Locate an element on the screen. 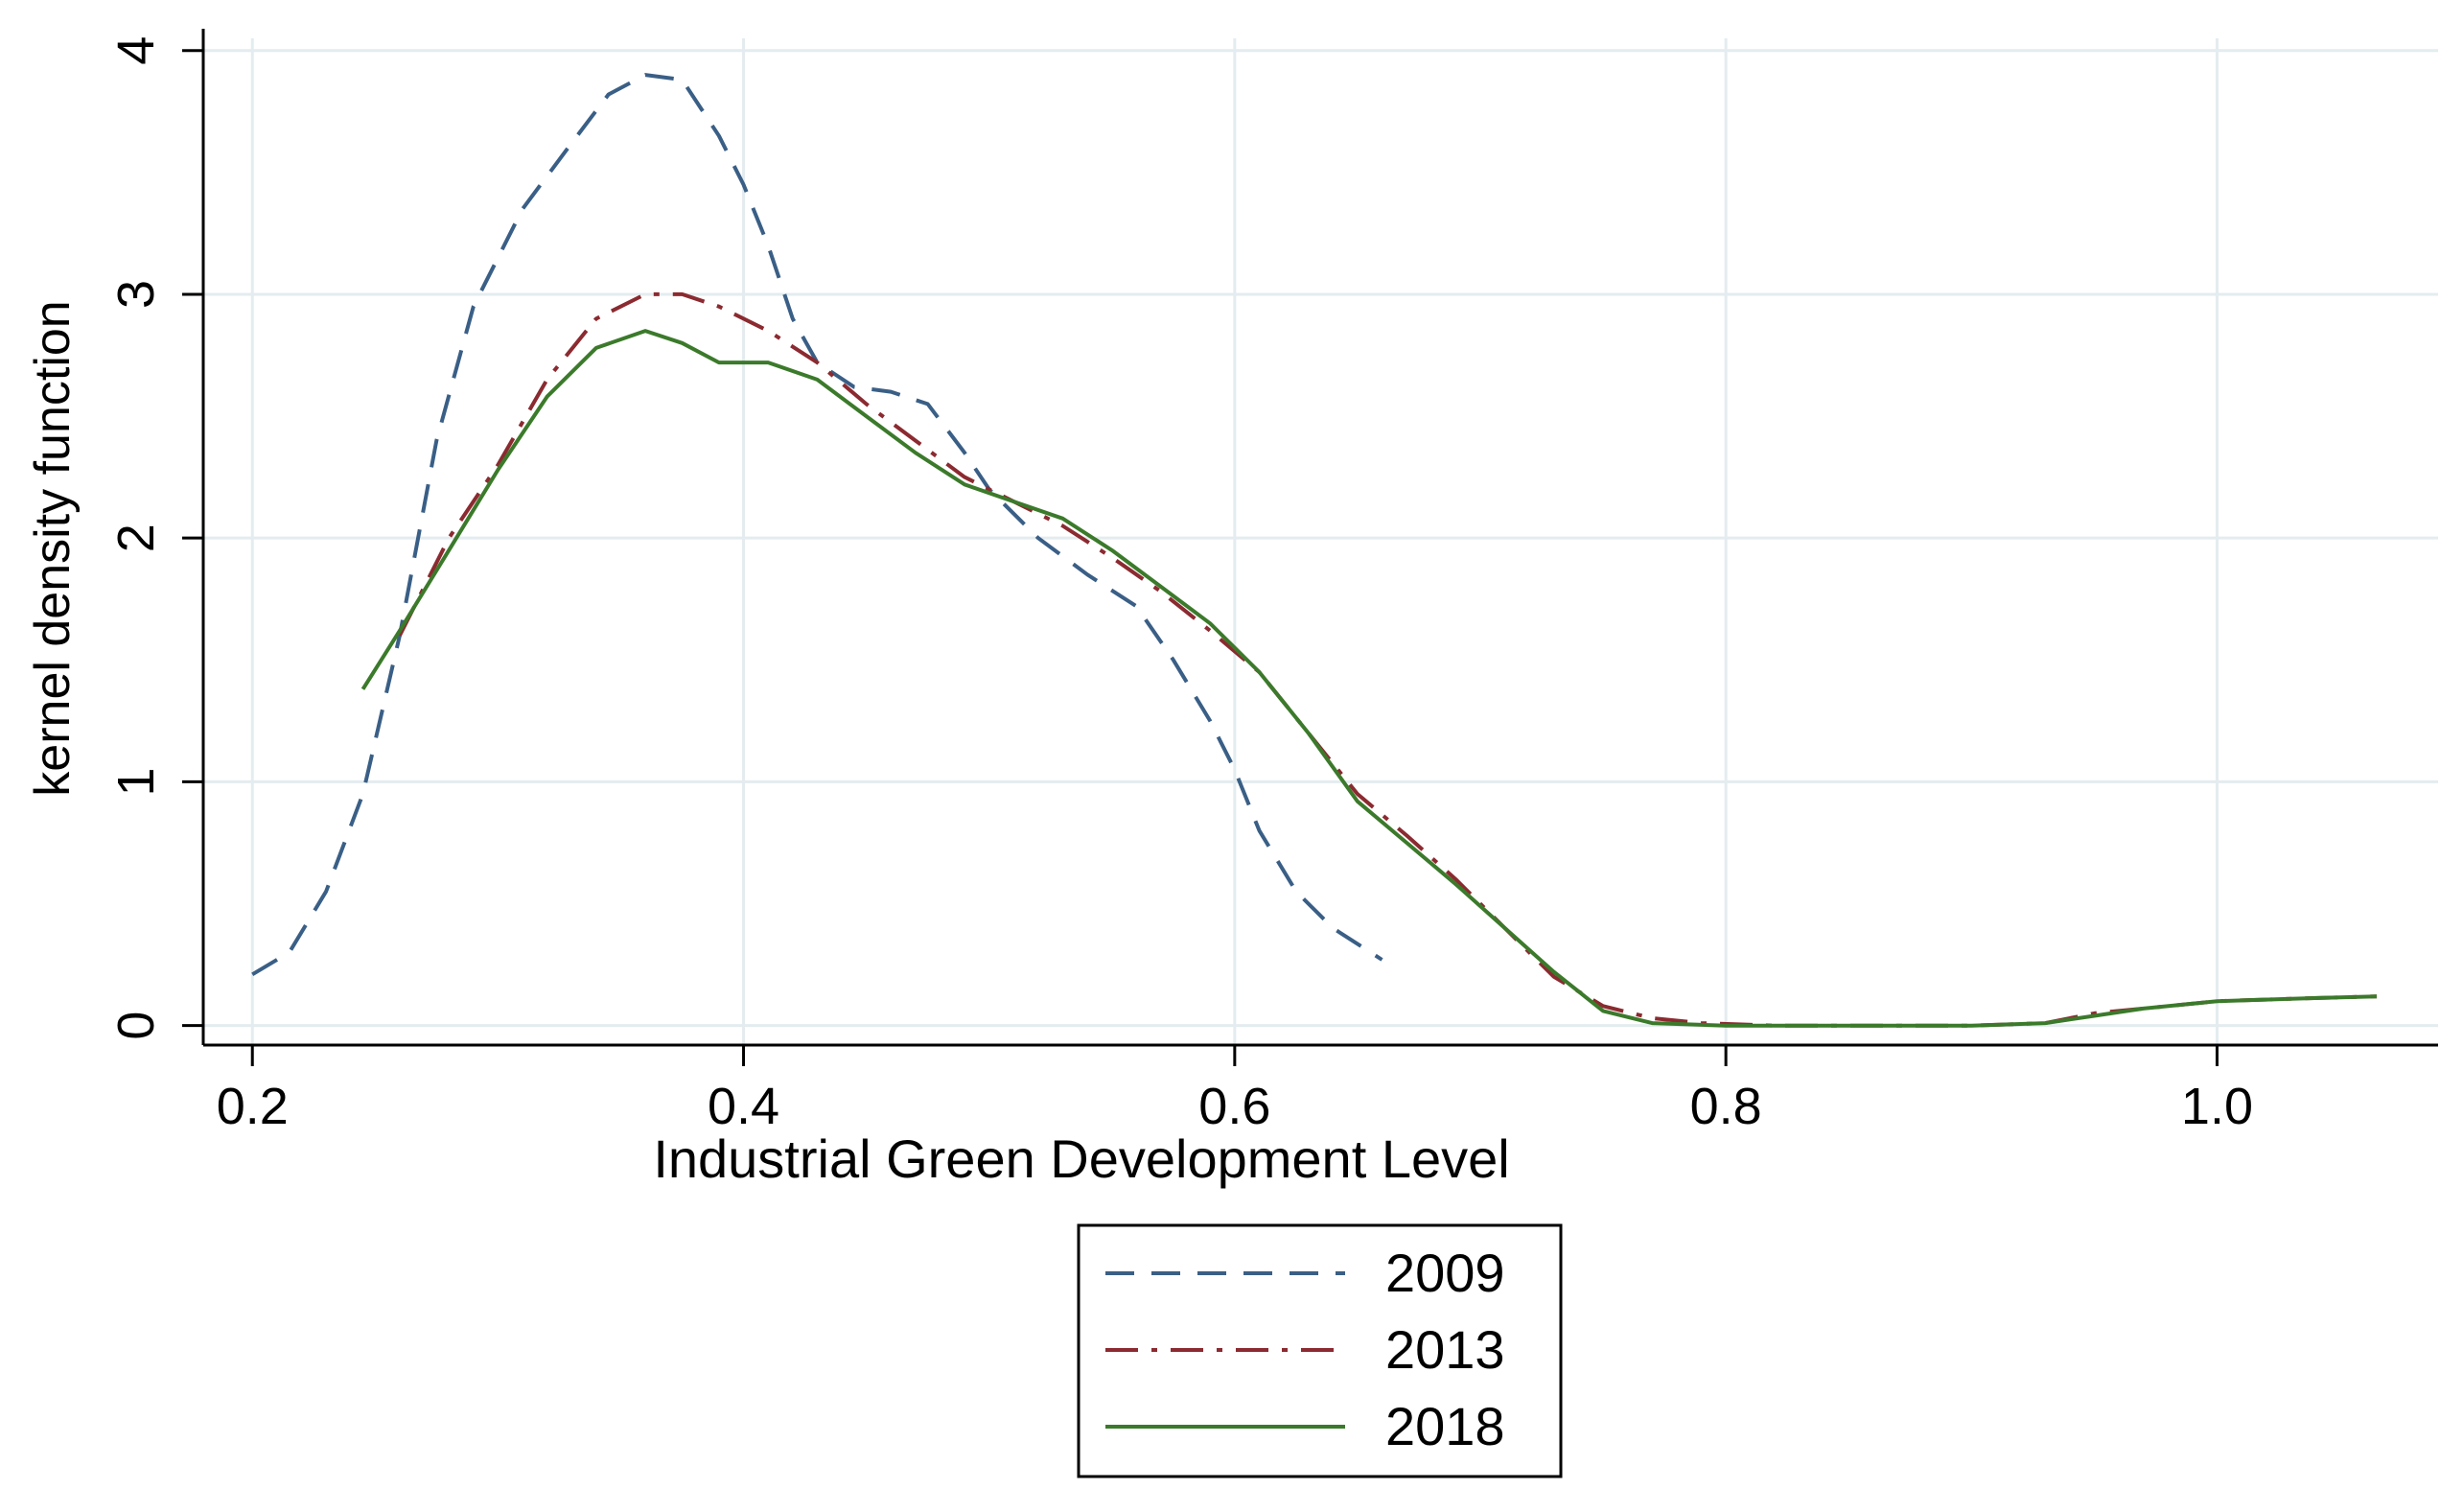 The width and height of the screenshot is (2463, 1512). x-axis-label: Industrial Green Development Level is located at coordinates (1081, 1158).